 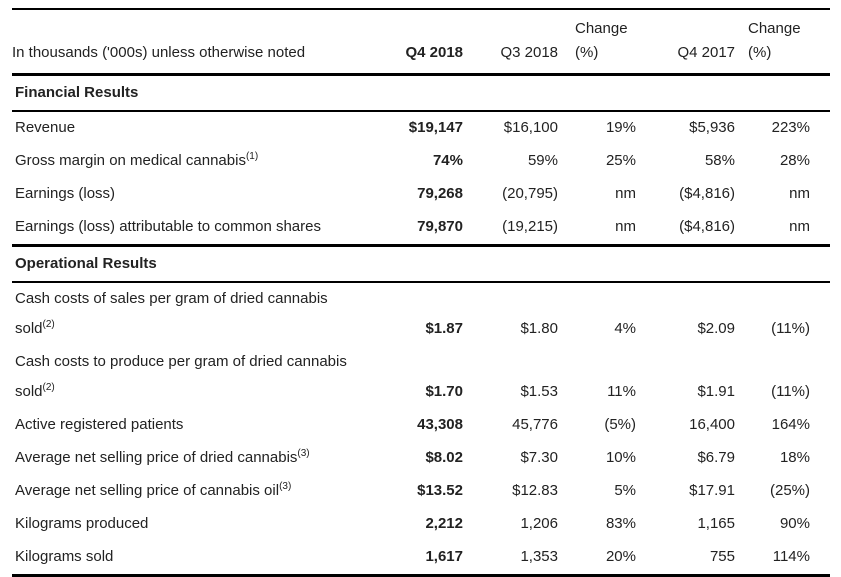 I want to click on row-label: Revenue, so click(x=45, y=127).